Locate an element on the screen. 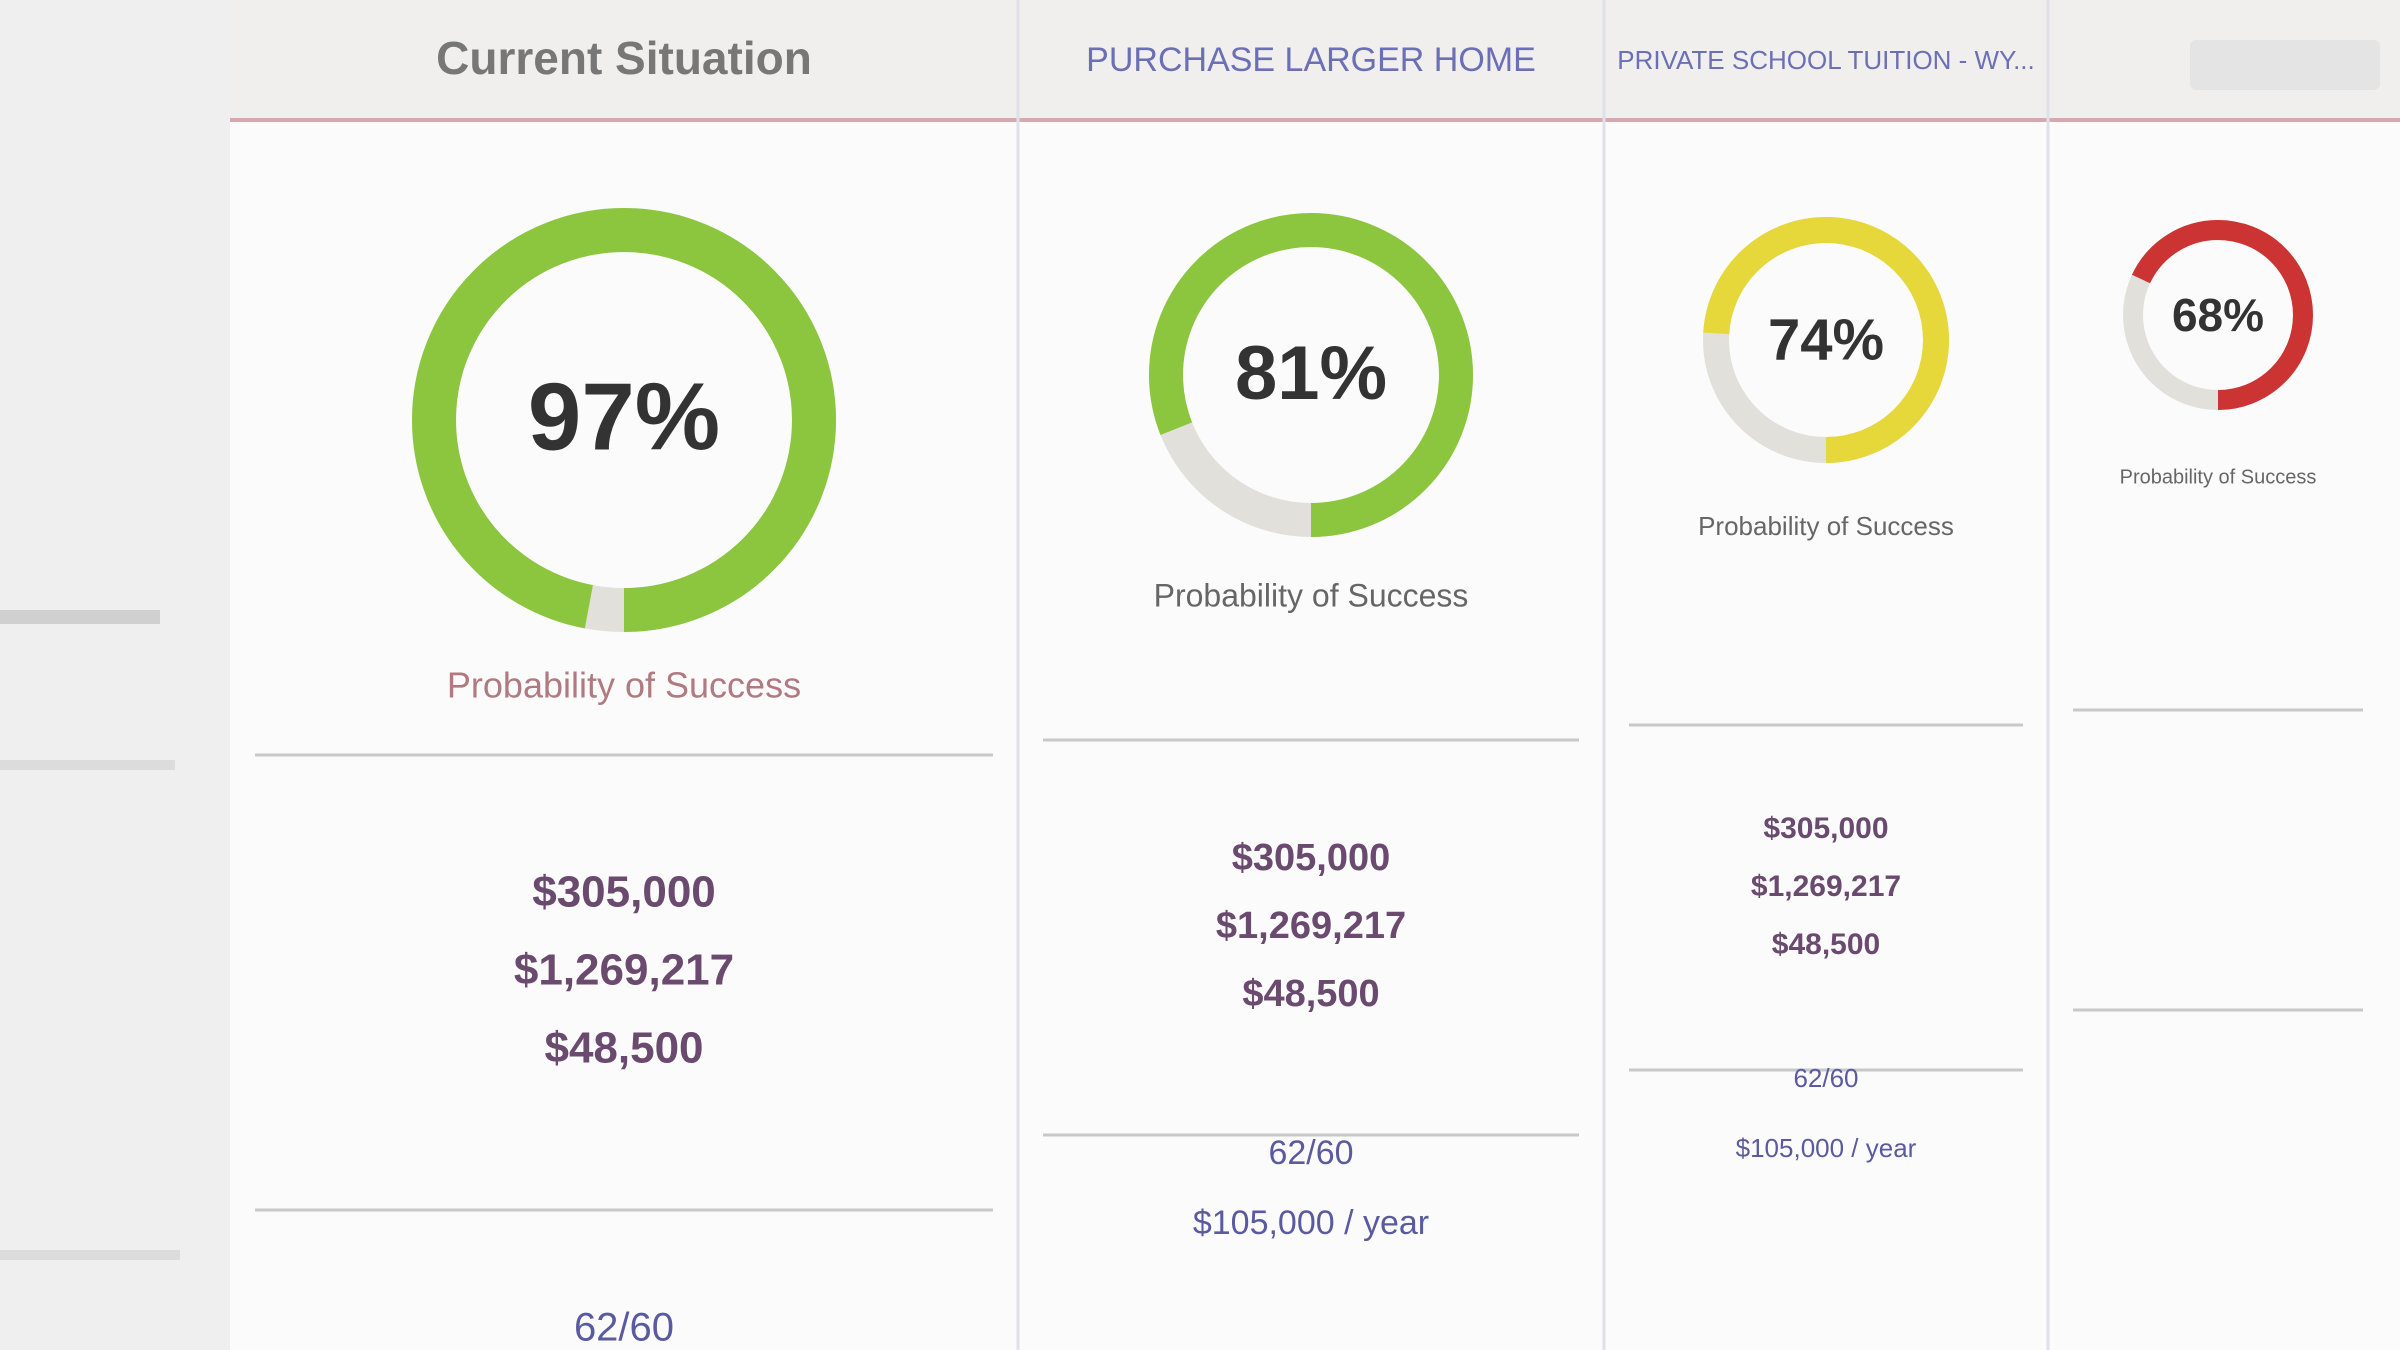  probability-value: 74% is located at coordinates (1826, 339).